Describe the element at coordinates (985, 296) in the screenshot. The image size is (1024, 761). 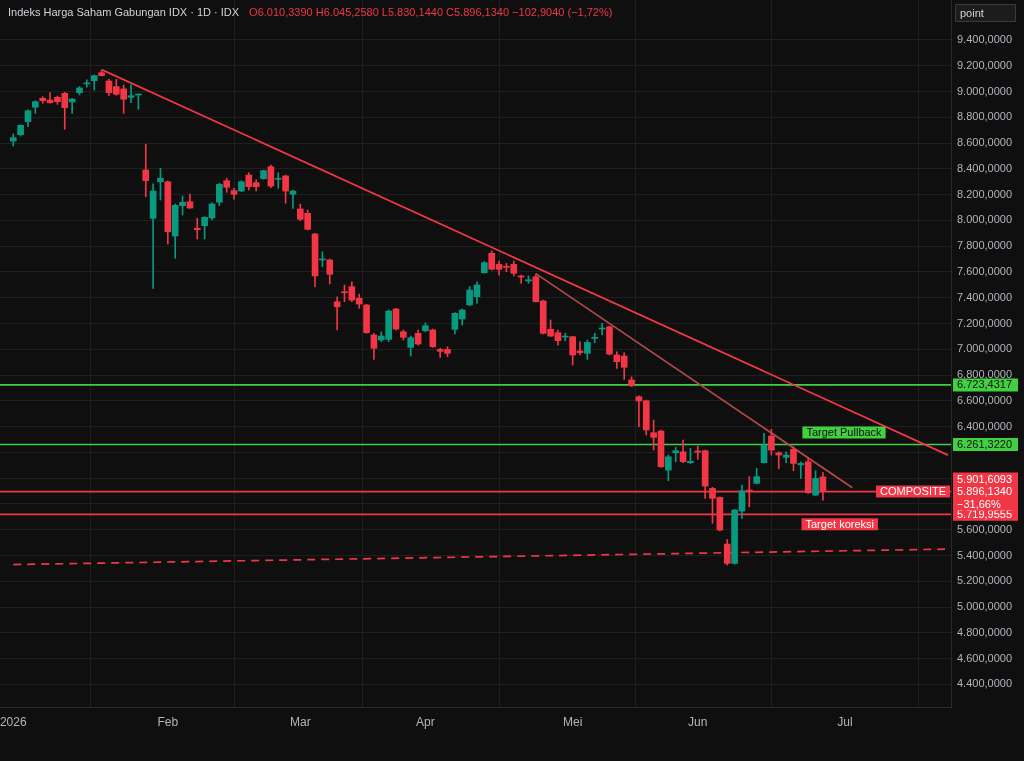
I see `y-tick-label: 7.400,0000` at that location.